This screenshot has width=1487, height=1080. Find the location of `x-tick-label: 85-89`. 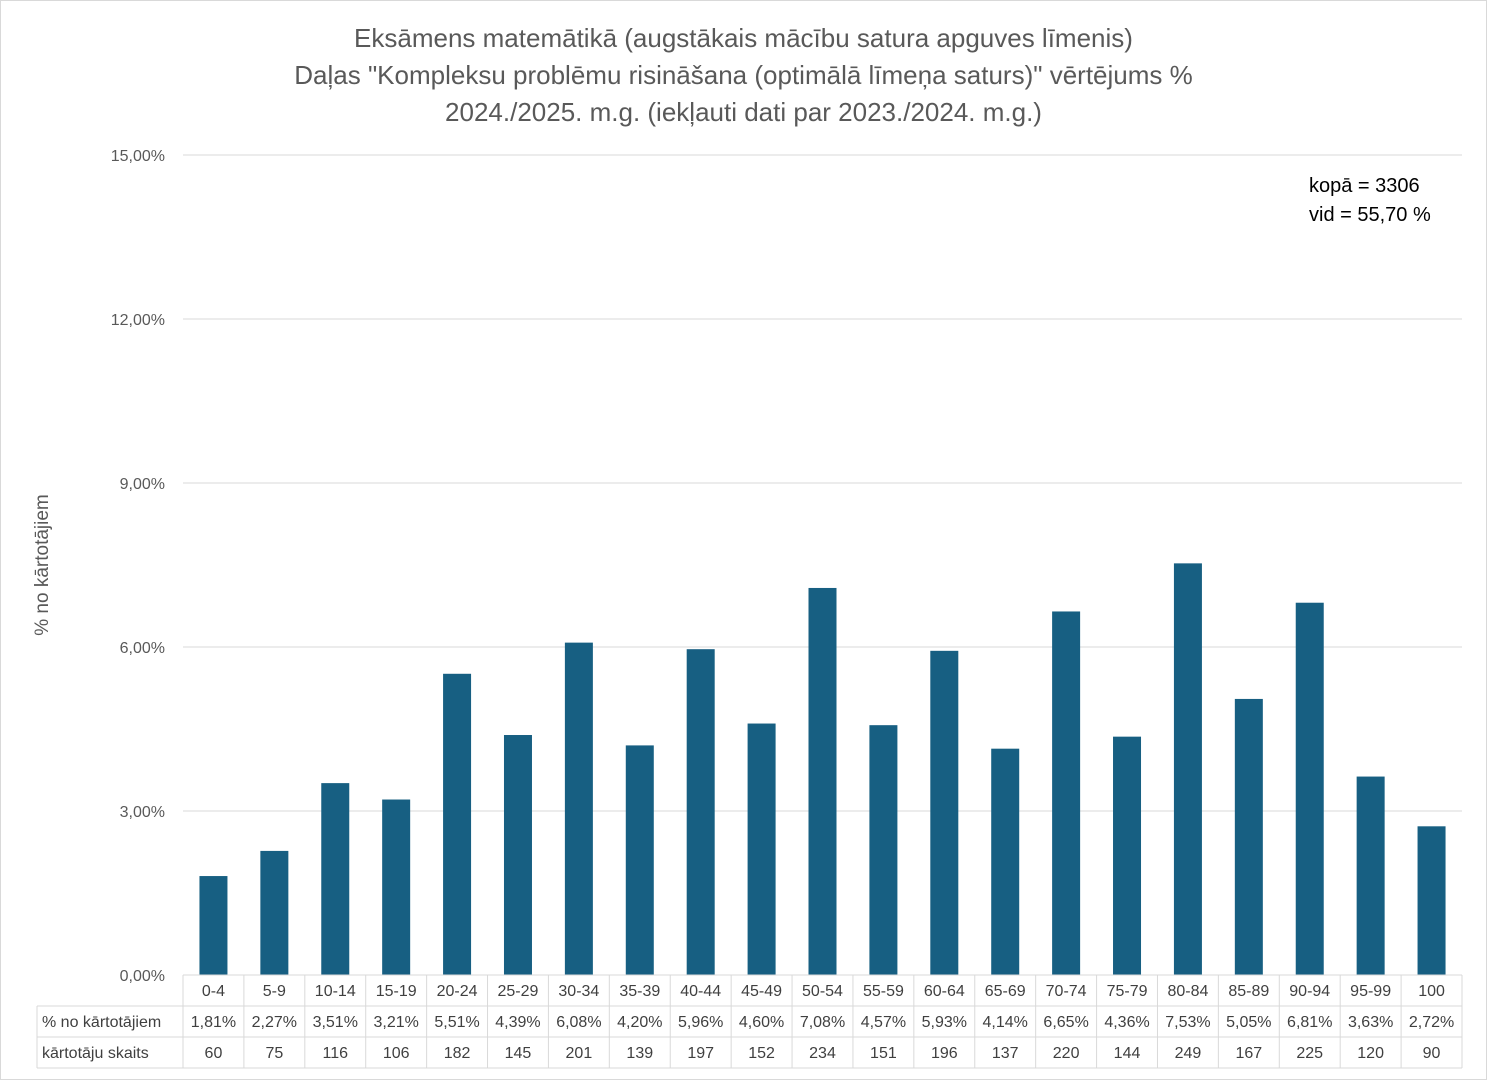

x-tick-label: 85-89 is located at coordinates (1248, 991).